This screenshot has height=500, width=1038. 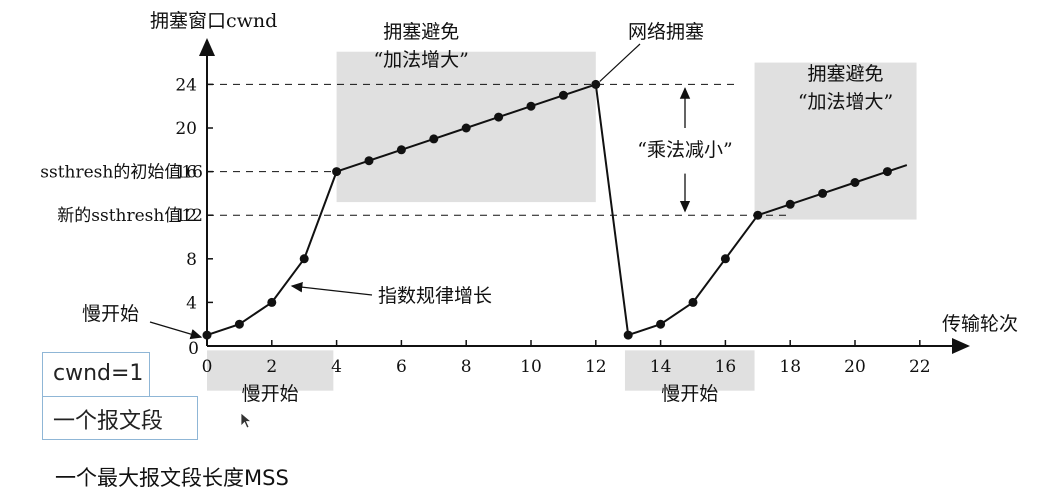 What do you see at coordinates (845, 102) in the screenshot?
I see `region-ca2-label-line2: “加法增大”` at bounding box center [845, 102].